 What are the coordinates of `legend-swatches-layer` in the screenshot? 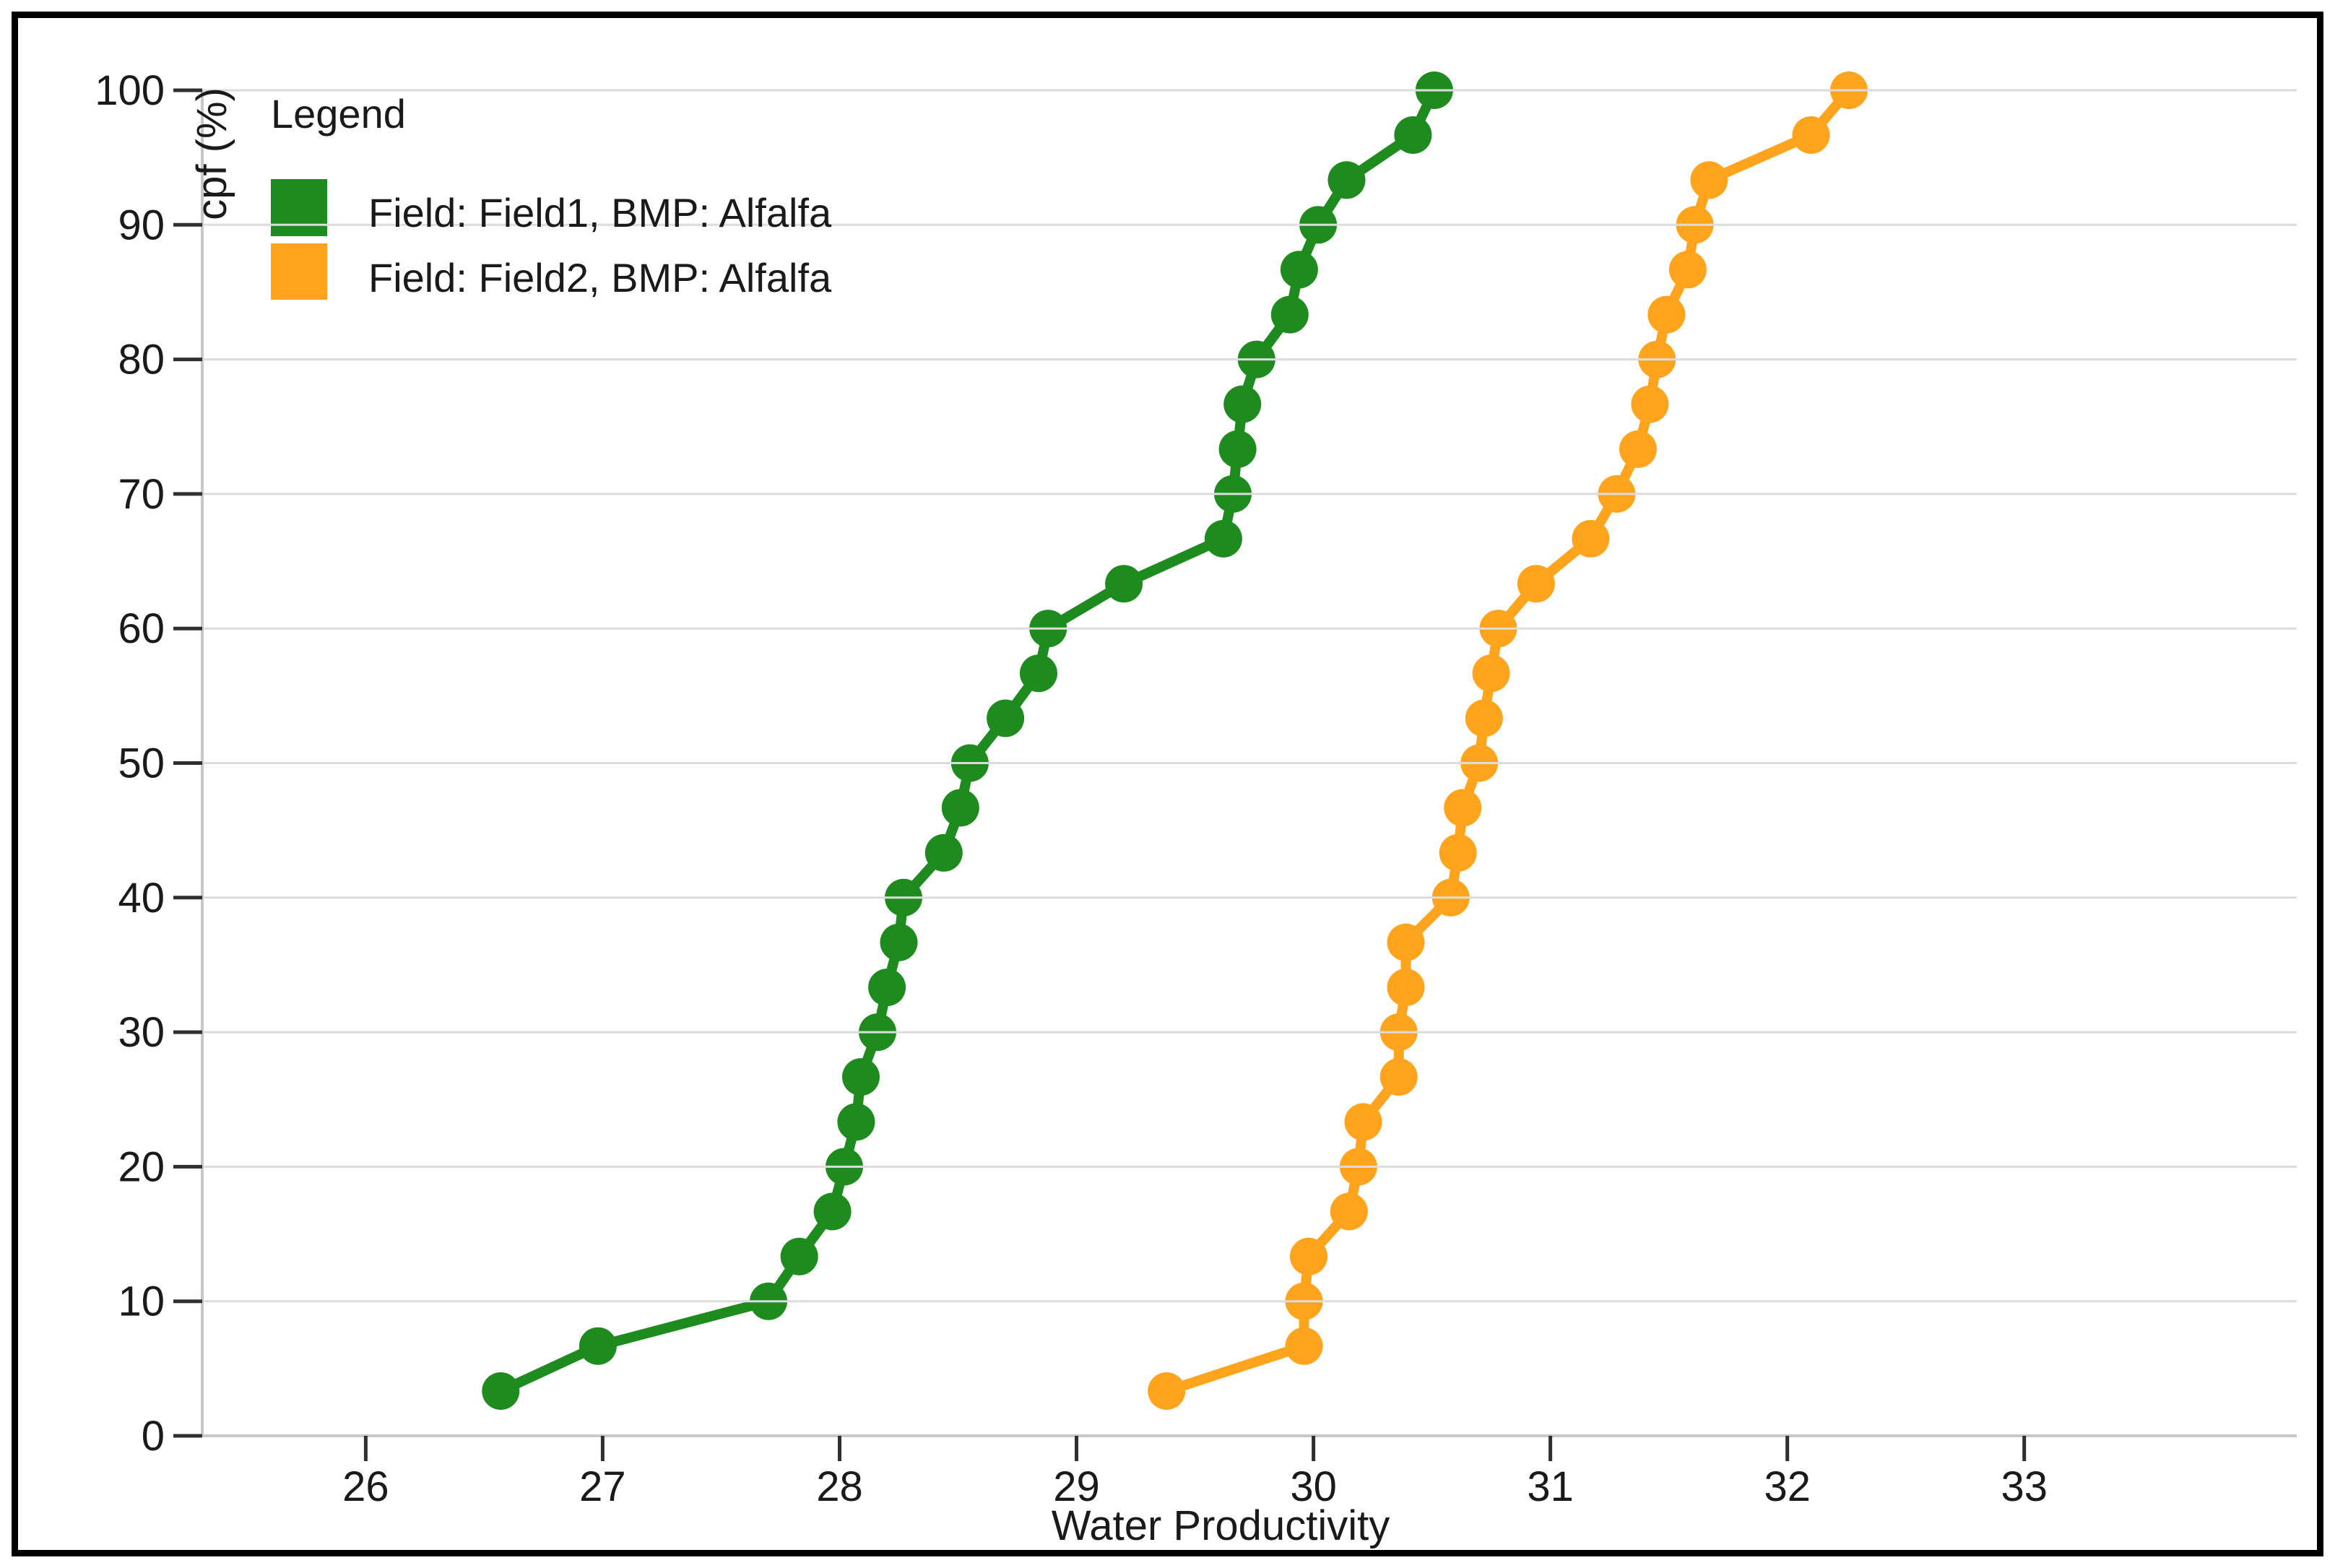 It's located at (299, 239).